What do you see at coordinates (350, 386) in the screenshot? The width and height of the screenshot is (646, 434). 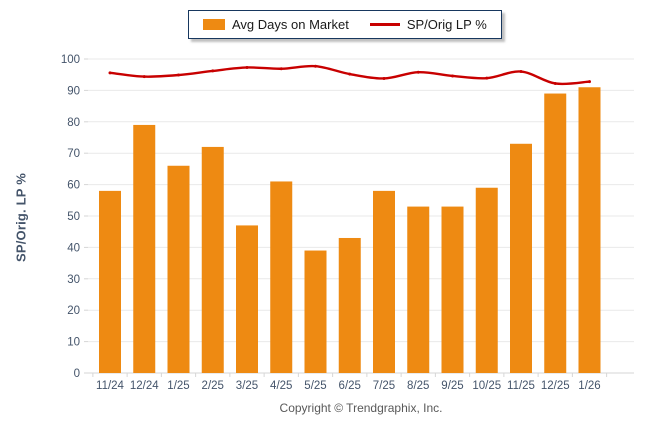 I see `x-tick-label: 6/25` at bounding box center [350, 386].